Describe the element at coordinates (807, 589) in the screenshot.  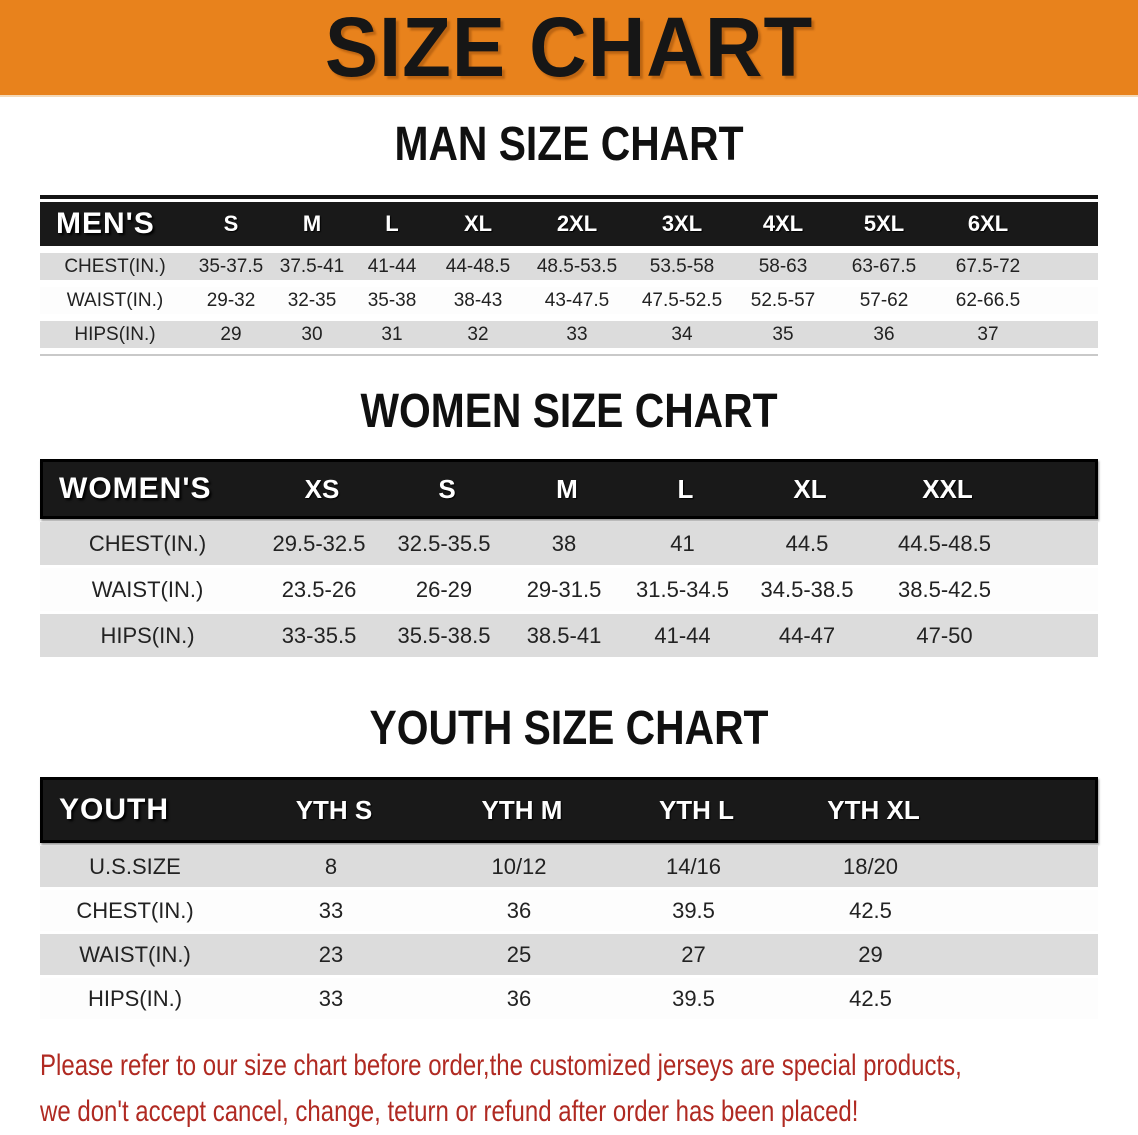
I see `size-value: 34.5-38.5` at that location.